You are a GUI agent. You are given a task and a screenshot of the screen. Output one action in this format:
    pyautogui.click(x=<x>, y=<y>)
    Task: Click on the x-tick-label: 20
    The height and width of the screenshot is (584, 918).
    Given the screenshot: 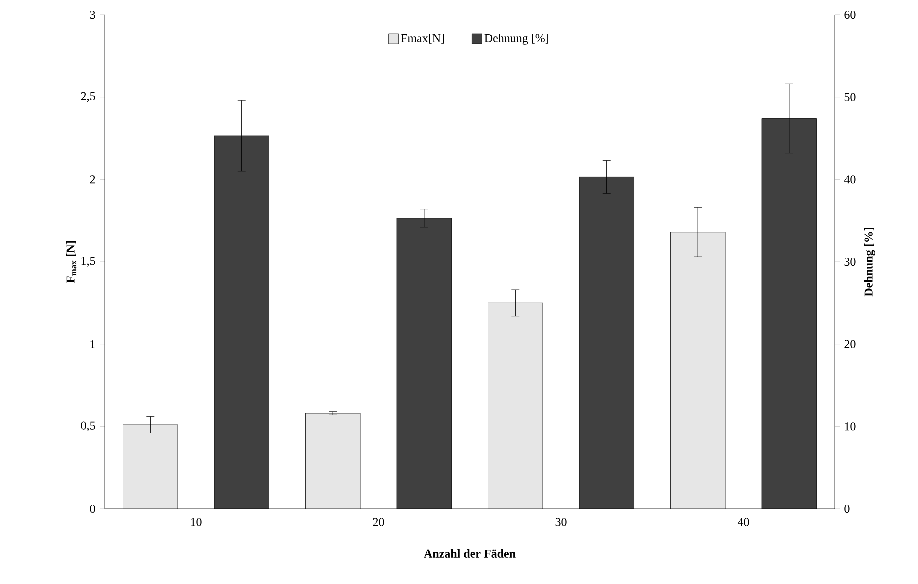 What is the action you would take?
    pyautogui.click(x=378, y=522)
    